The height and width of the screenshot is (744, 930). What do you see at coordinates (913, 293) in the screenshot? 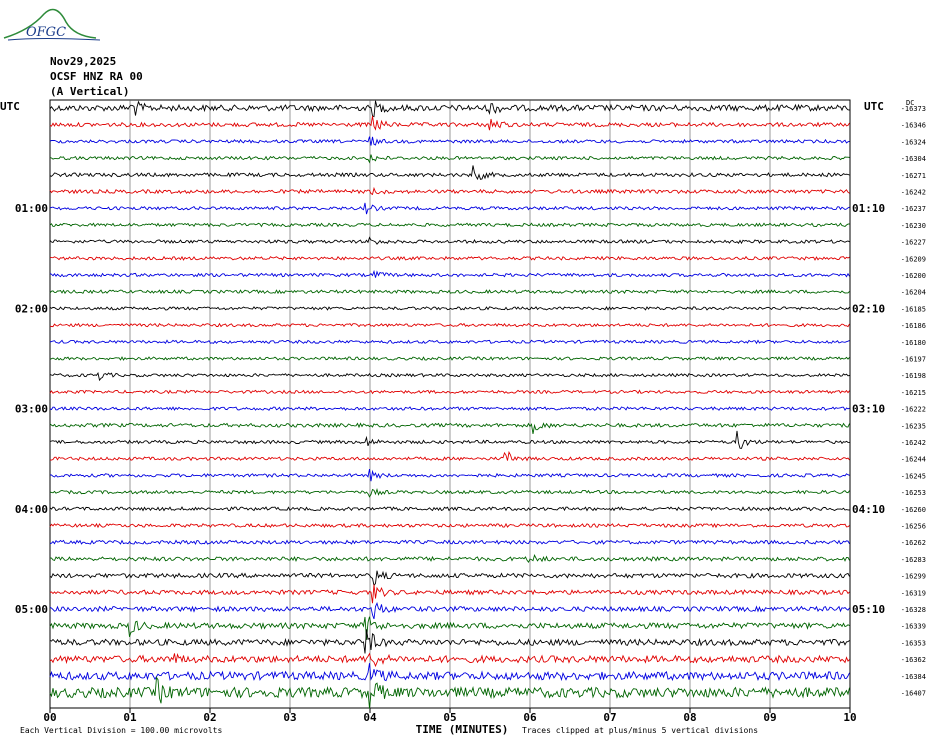
I see `dc-offset-label: -16204` at bounding box center [913, 293].